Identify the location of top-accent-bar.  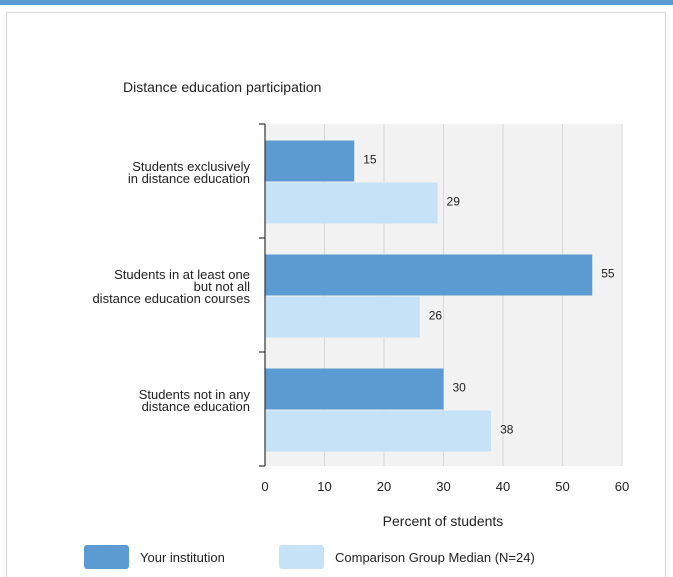
(336, 2).